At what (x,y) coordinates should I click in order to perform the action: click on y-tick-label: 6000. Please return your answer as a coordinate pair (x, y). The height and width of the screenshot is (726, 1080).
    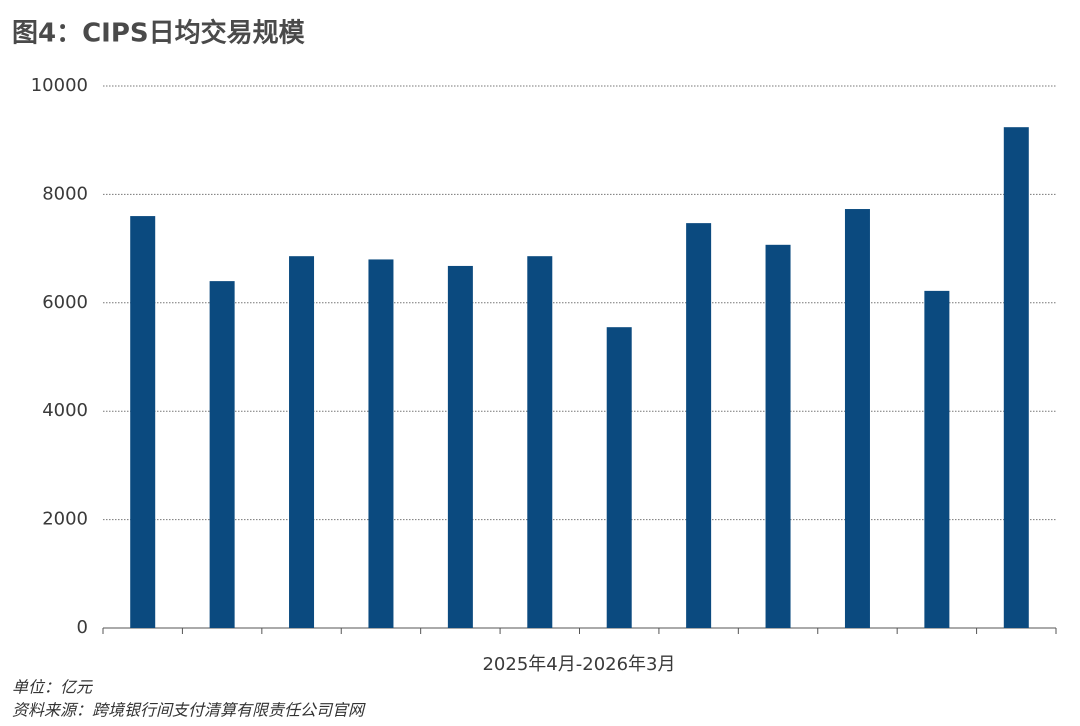
    Looking at the image, I should click on (65, 302).